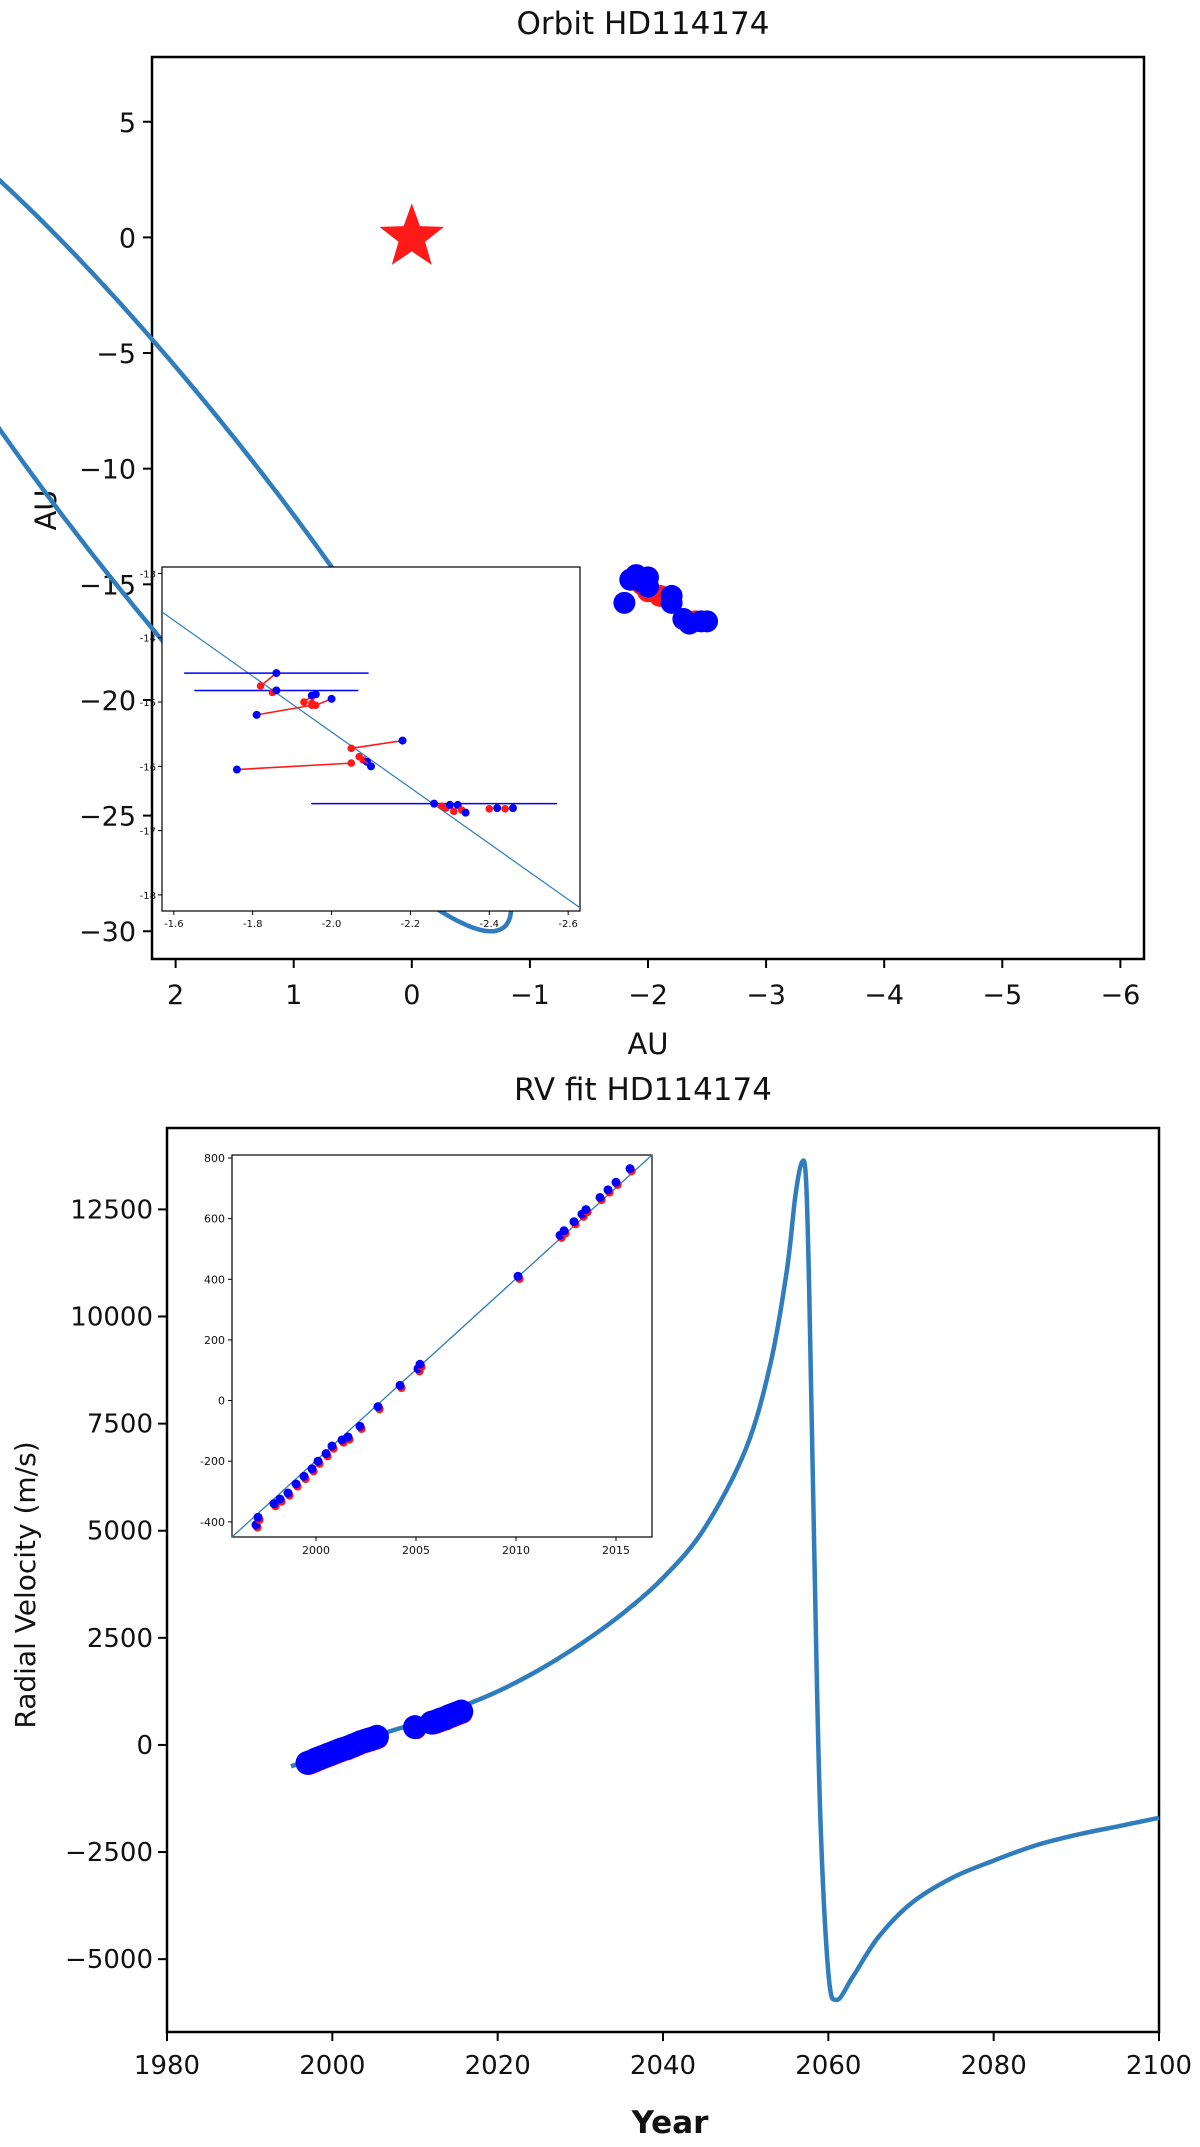 Image resolution: width=1200 pixels, height=2147 pixels. What do you see at coordinates (116, 354) in the screenshot?
I see `orbit-y-tick-label: −5` at bounding box center [116, 354].